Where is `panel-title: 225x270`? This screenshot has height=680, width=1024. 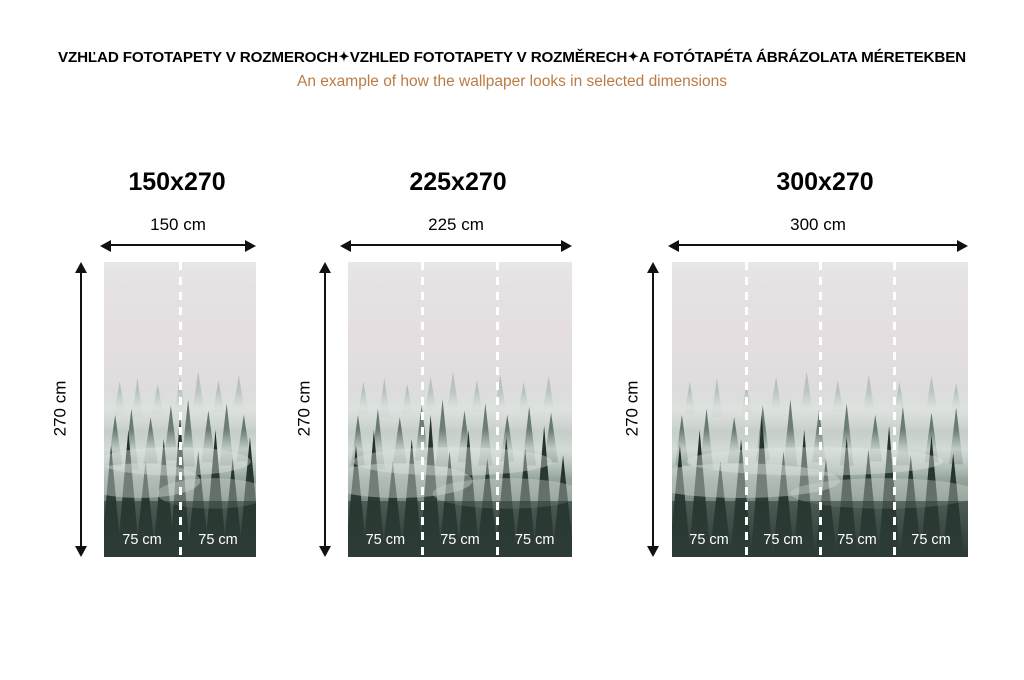
panel-title: 225x270 is located at coordinates (458, 182).